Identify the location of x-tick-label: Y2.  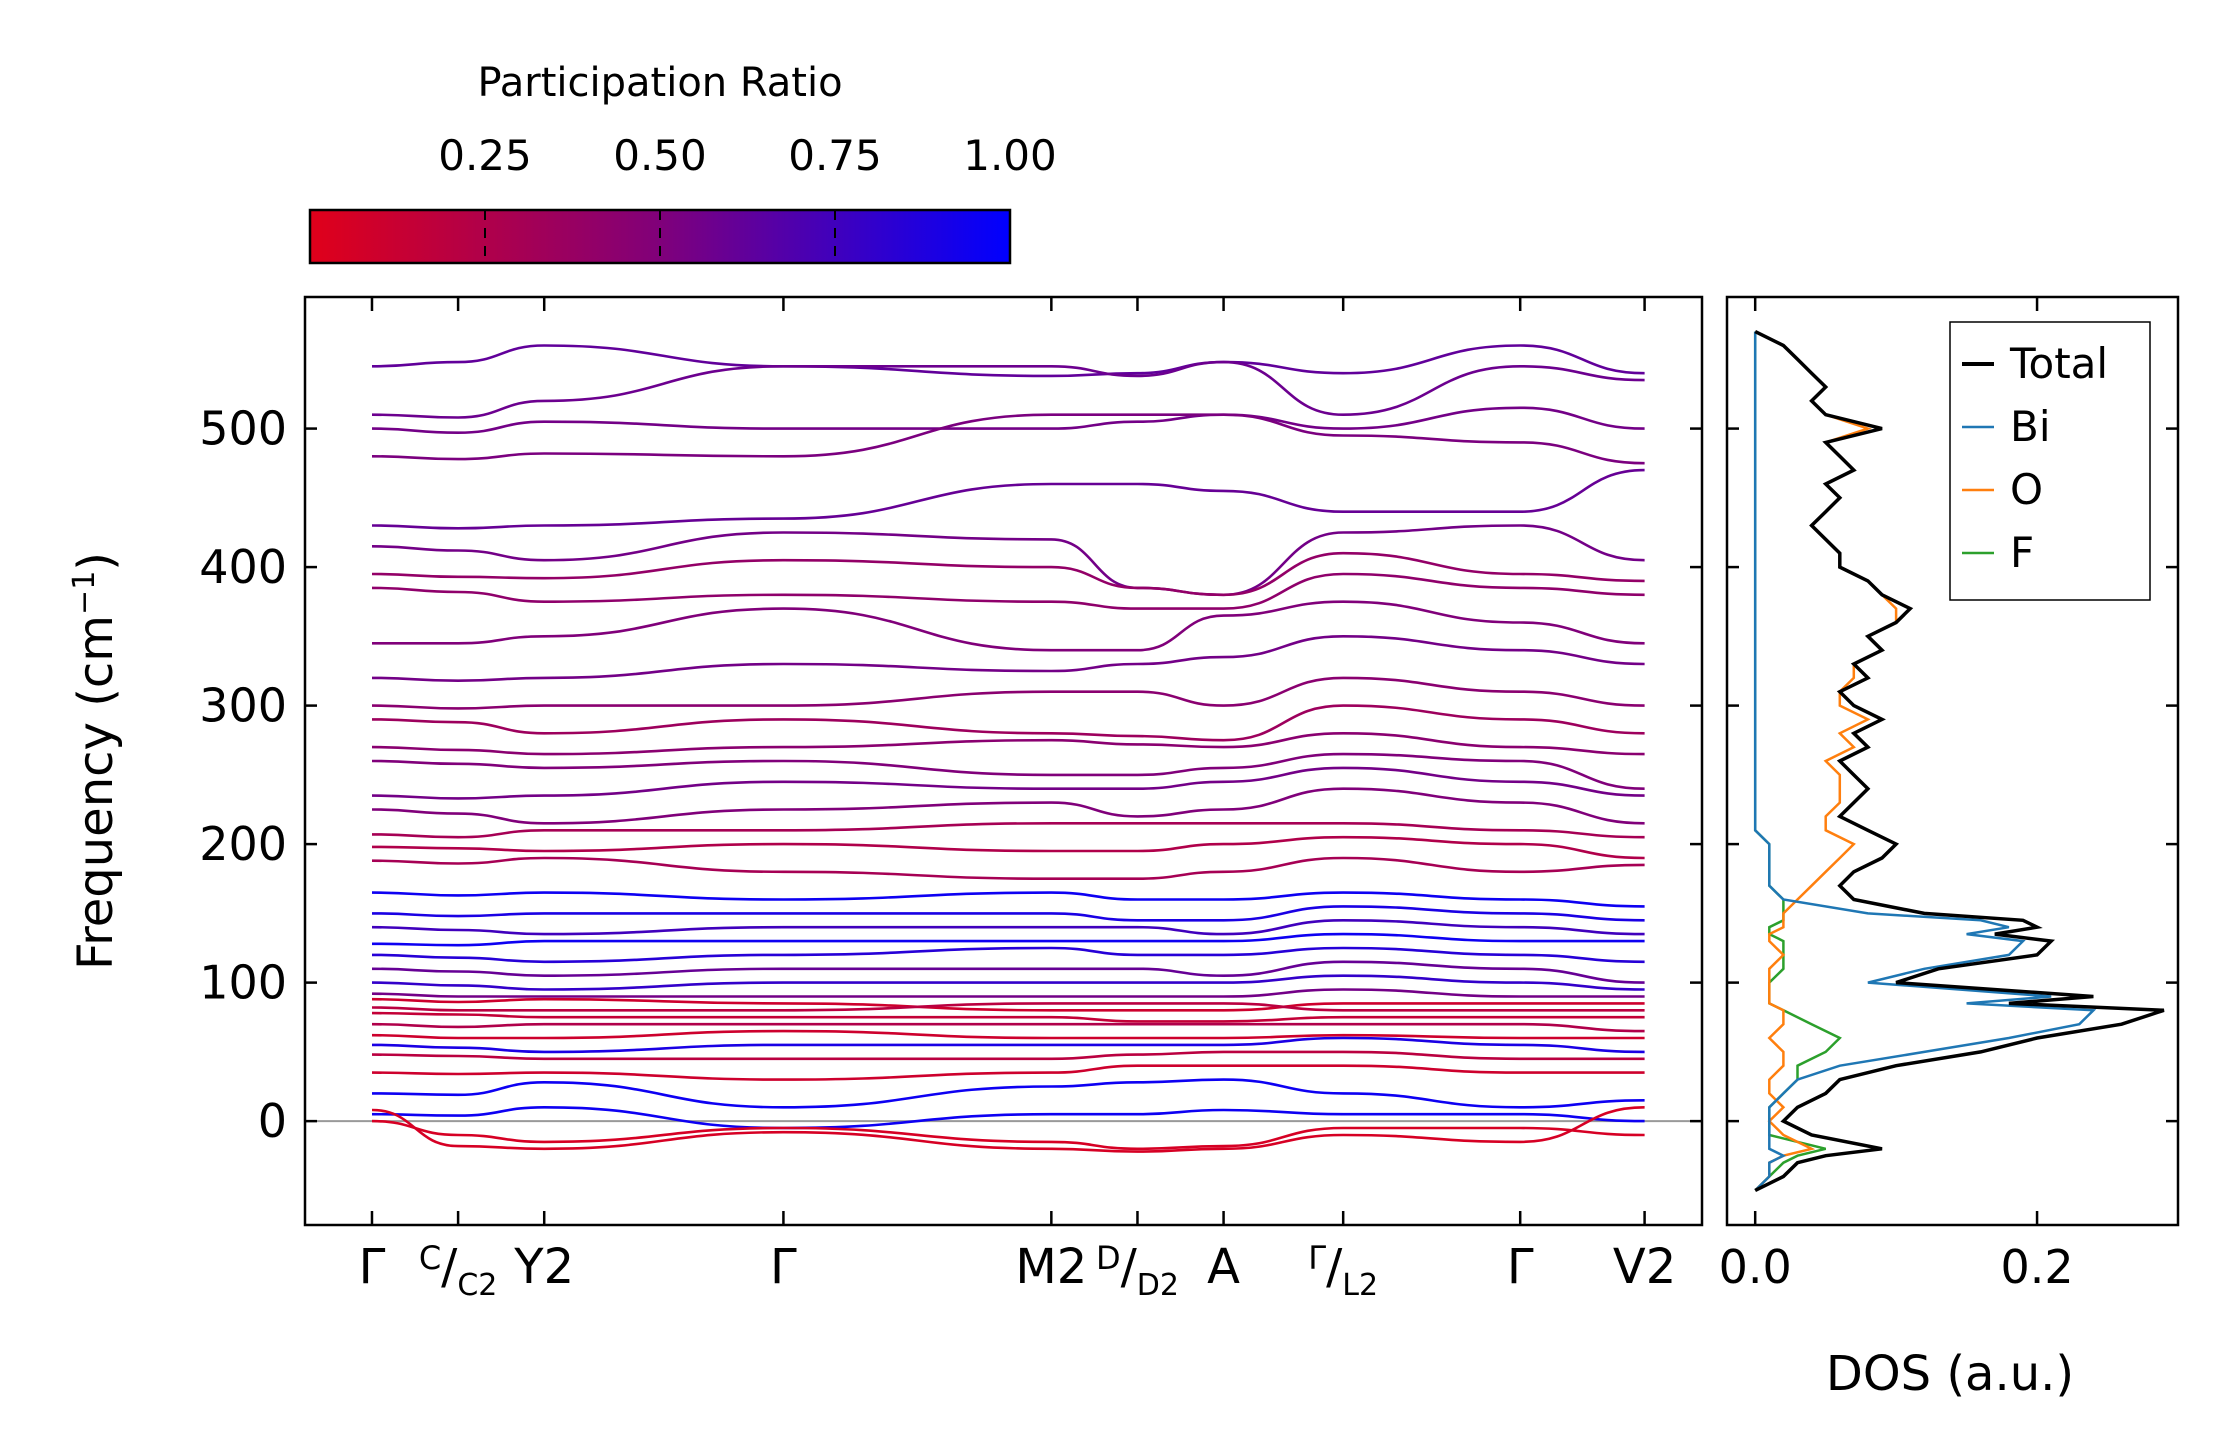
(543, 1267).